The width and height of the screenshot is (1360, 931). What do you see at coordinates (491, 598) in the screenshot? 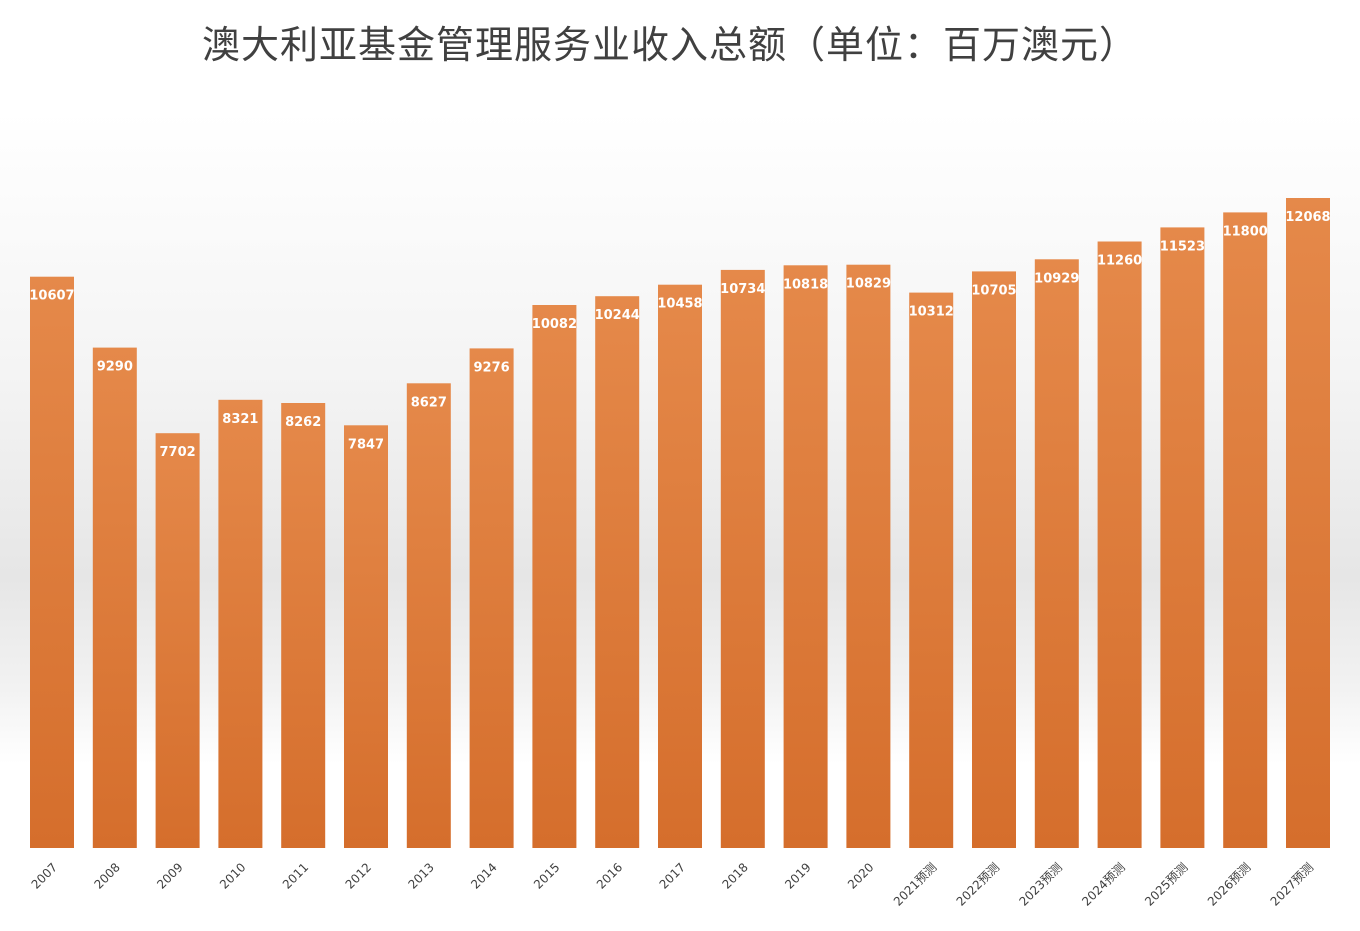
I see `bar-2014` at bounding box center [491, 598].